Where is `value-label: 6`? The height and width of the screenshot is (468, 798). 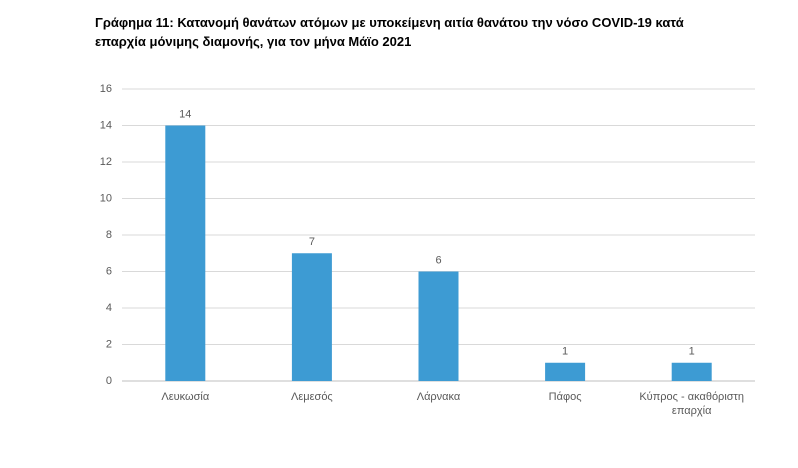
value-label: 6 is located at coordinates (438, 260).